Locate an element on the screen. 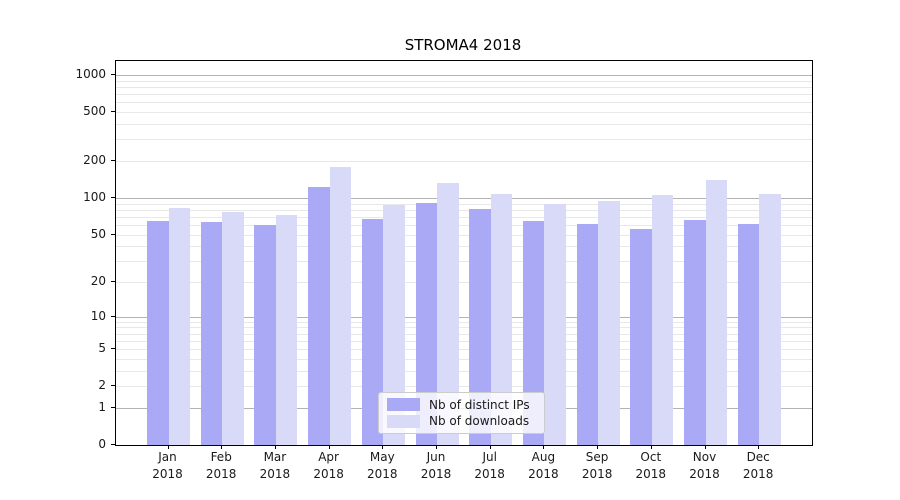 The image size is (900, 500). x-axis-tick-label: May 2018 is located at coordinates (382, 466).